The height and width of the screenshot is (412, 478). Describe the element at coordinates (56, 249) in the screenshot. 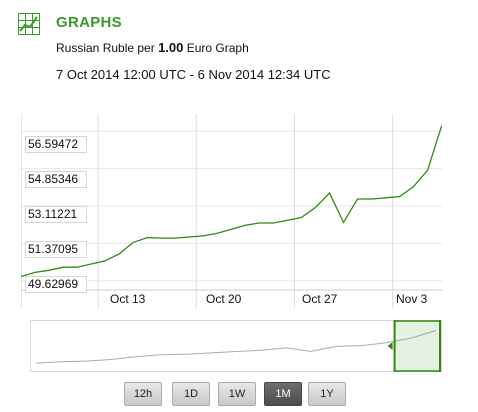

I see `y-tick-label: 51.37095` at that location.